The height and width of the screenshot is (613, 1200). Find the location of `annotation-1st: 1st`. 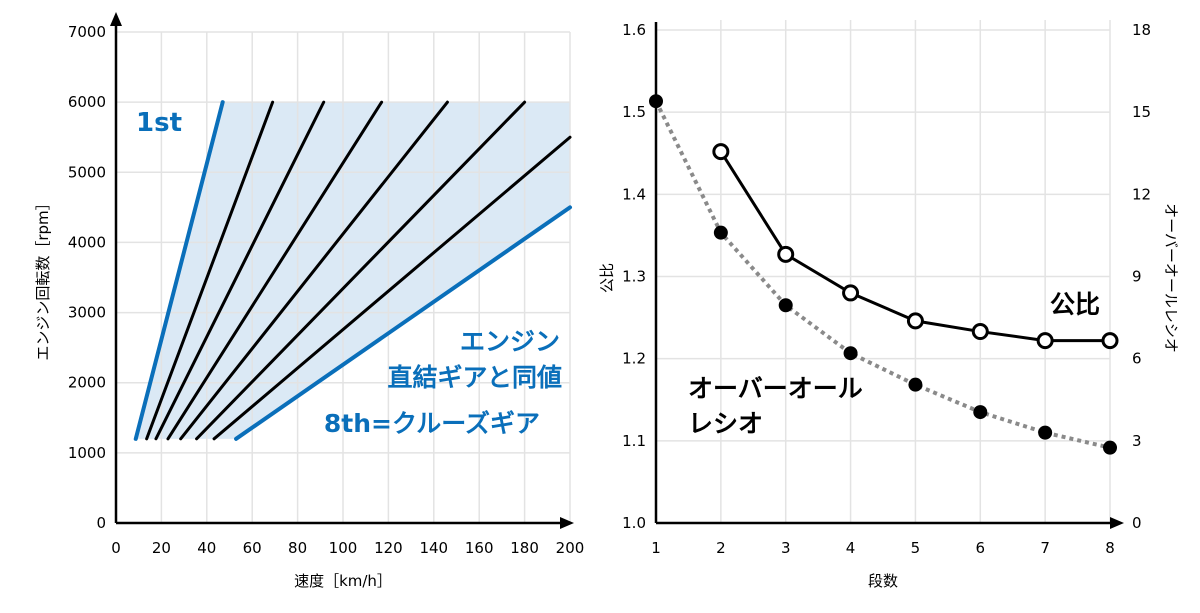

annotation-1st: 1st is located at coordinates (159, 123).